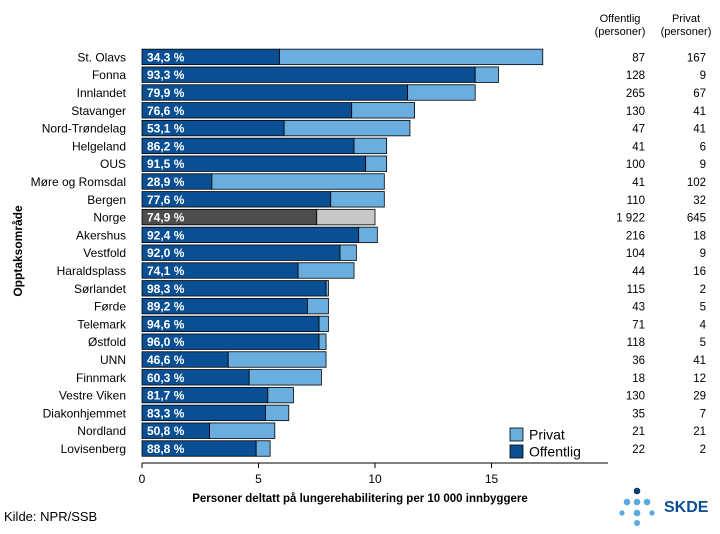 This screenshot has height=534, width=720. I want to click on category-label: Akershus, so click(101, 235).